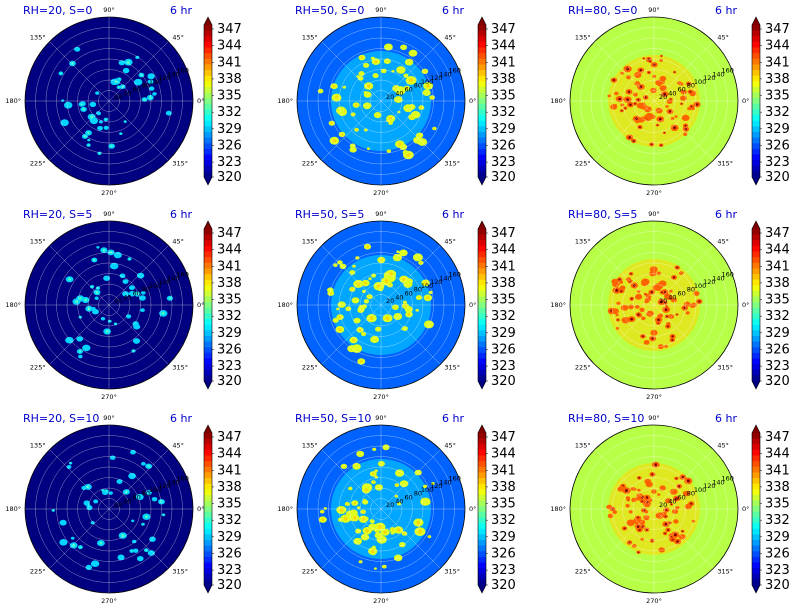 The image size is (793, 612). What do you see at coordinates (503, 112) in the screenshot?
I see `colorbar-tick-label: 332` at bounding box center [503, 112].